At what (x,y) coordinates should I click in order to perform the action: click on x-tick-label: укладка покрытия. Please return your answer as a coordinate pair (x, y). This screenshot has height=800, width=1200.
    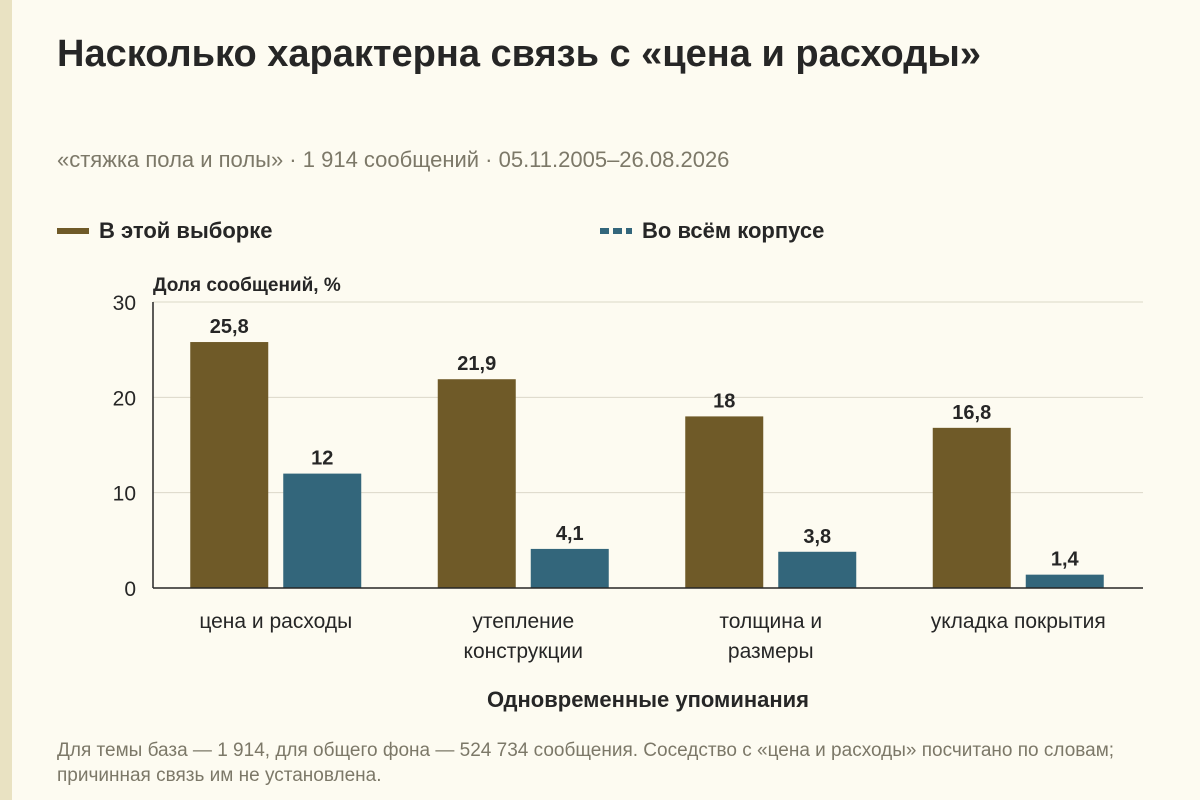
    Looking at the image, I should click on (1018, 621).